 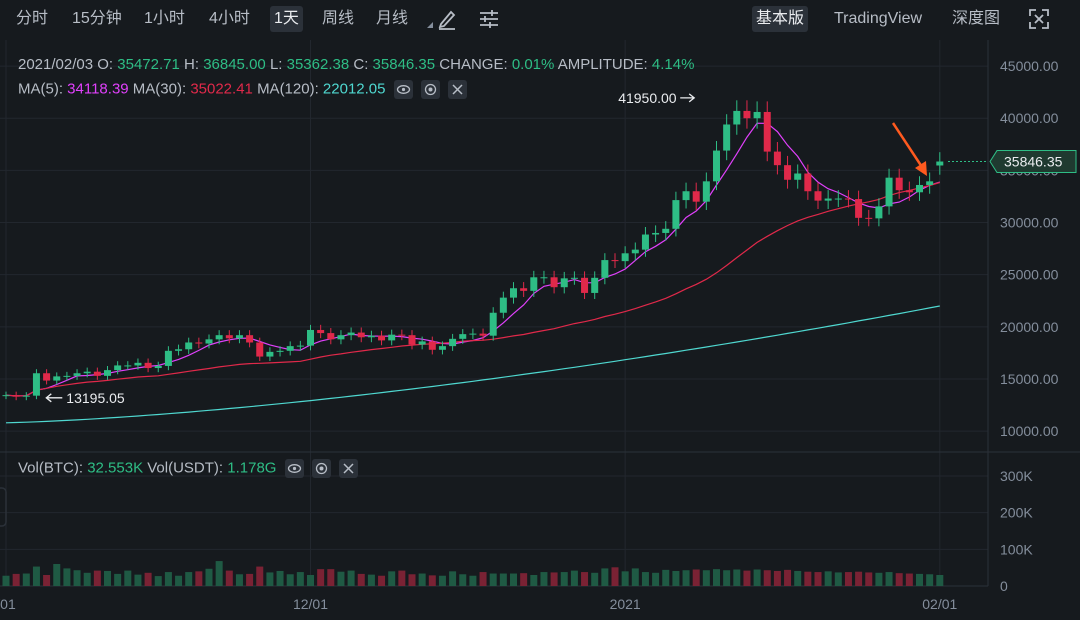 What do you see at coordinates (424, 19) in the screenshot?
I see `dropdown-corner-icon` at bounding box center [424, 19].